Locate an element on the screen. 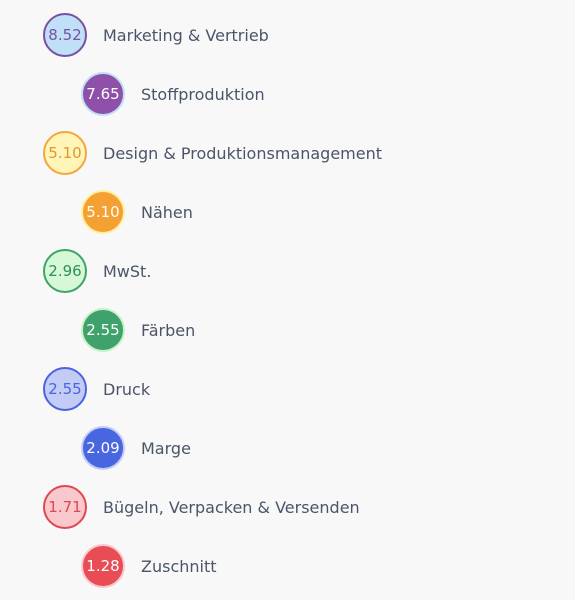 This screenshot has width=575, height=600. value-circle: 1.71 is located at coordinates (65, 507).